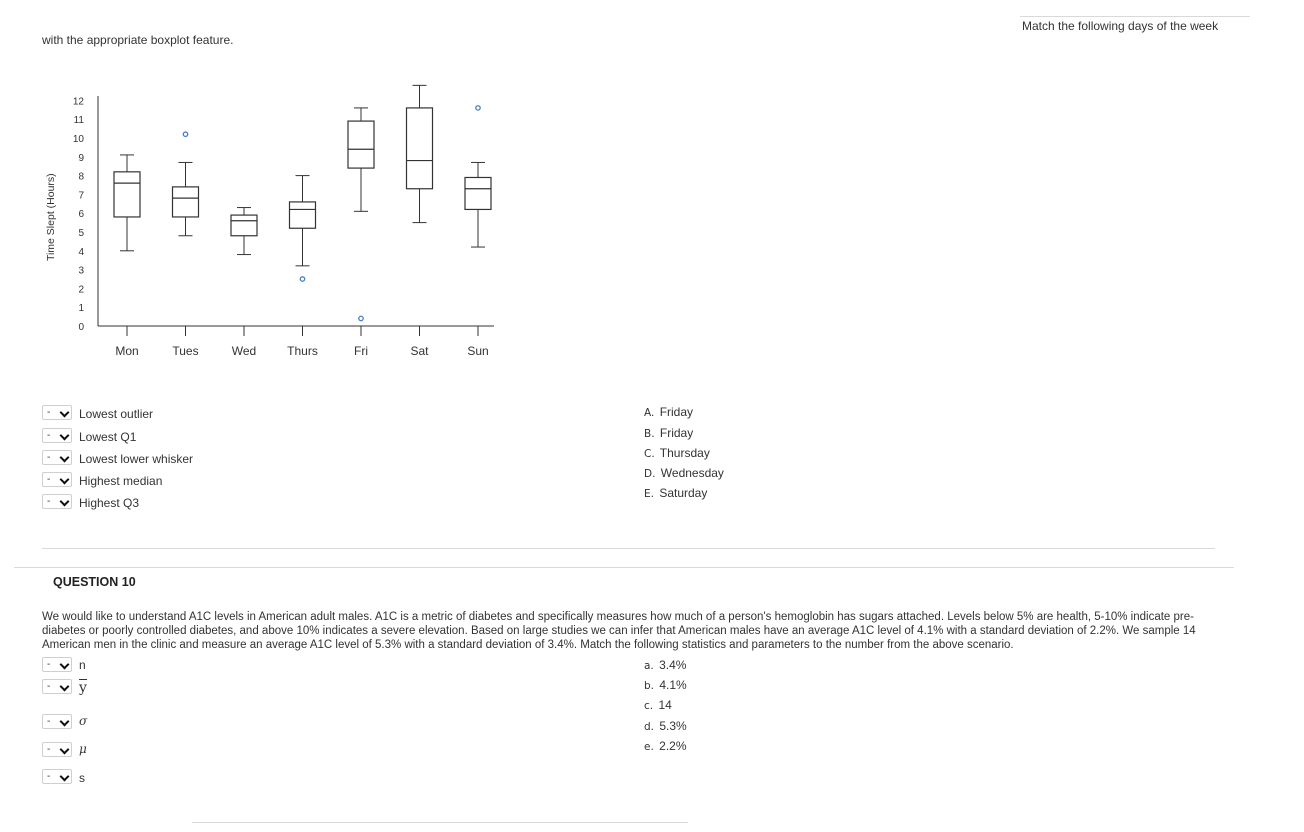  I want to click on y-tick-label: 9, so click(81, 158).